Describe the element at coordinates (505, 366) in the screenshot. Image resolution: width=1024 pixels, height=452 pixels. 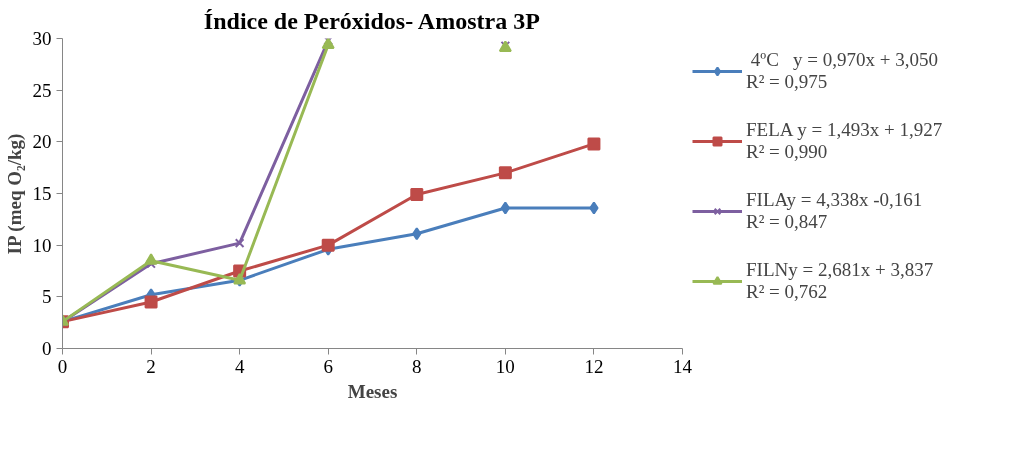
I see `x-tick-label: 10` at that location.